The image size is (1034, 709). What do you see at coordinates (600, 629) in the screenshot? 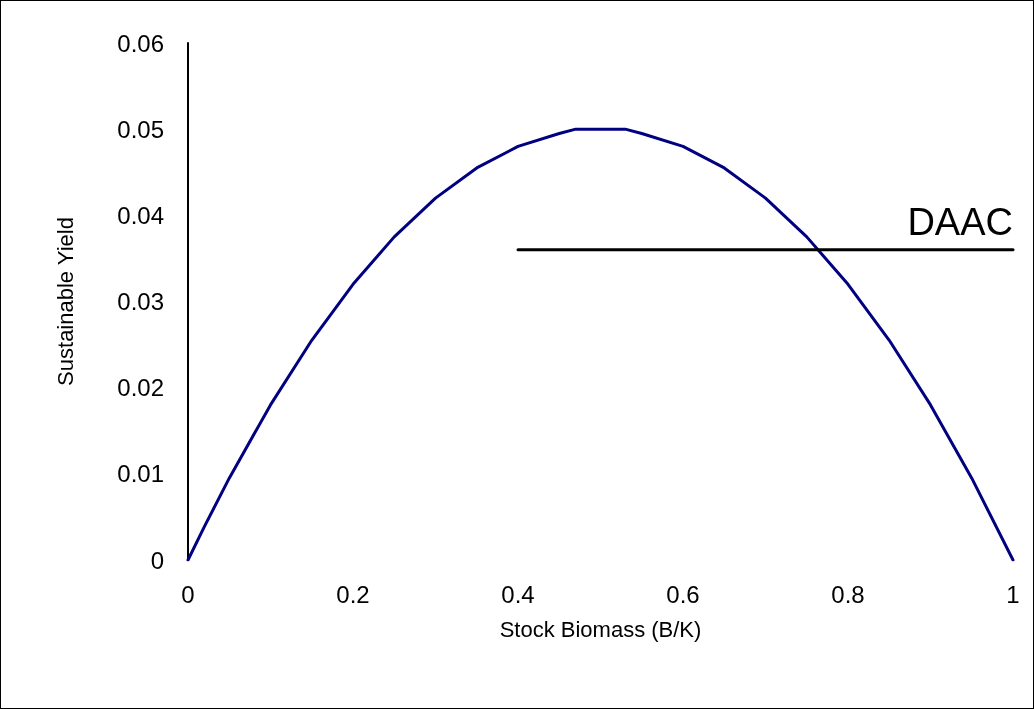
I see `x-axis-title: Stock Biomass (B/K)` at bounding box center [600, 629].